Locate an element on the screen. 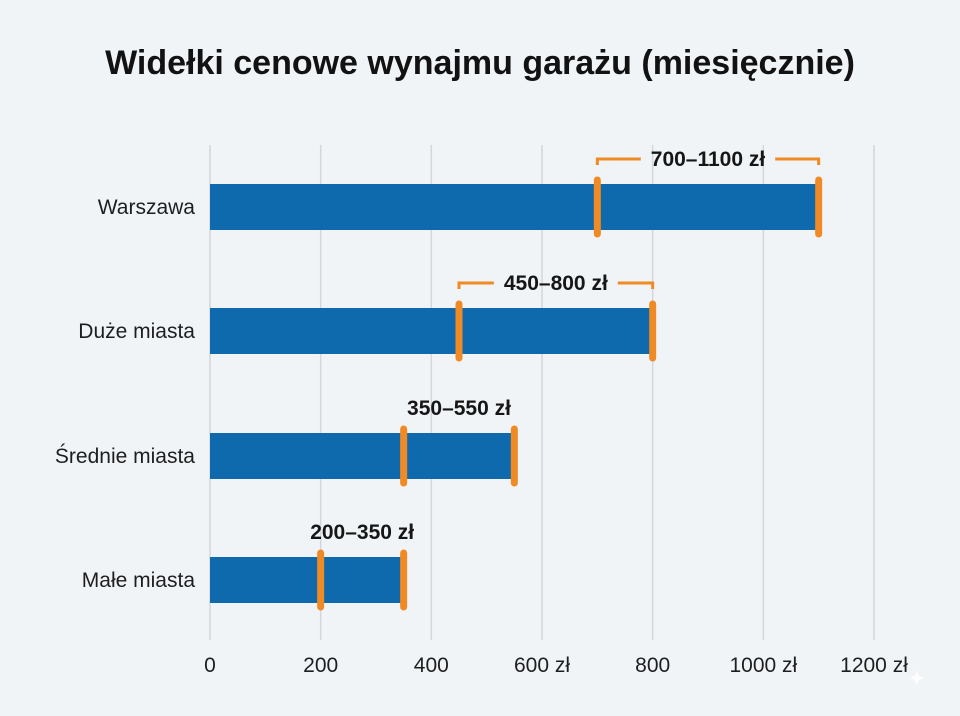 Image resolution: width=960 pixels, height=716 pixels. x-tick-label: 600 zł is located at coordinates (542, 665).